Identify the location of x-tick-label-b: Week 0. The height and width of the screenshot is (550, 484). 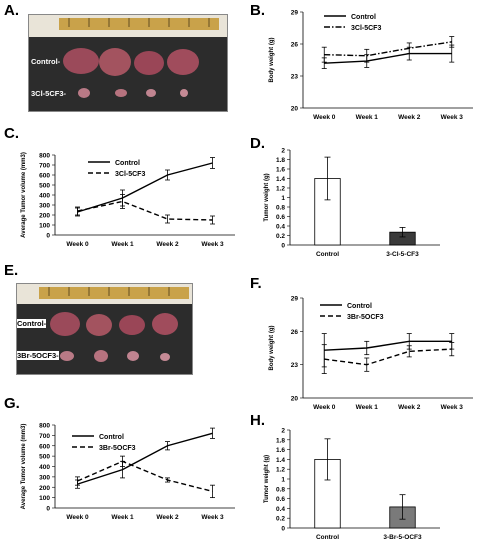
(324, 117).